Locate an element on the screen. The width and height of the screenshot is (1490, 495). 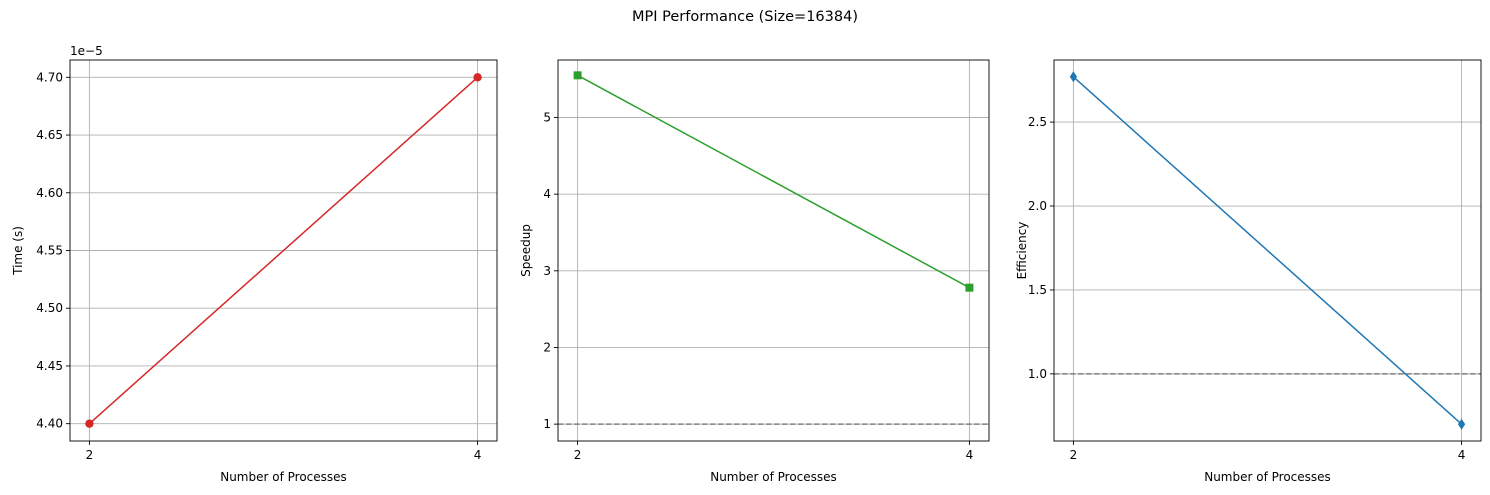
y-tick-label: 1 is located at coordinates (547, 424).